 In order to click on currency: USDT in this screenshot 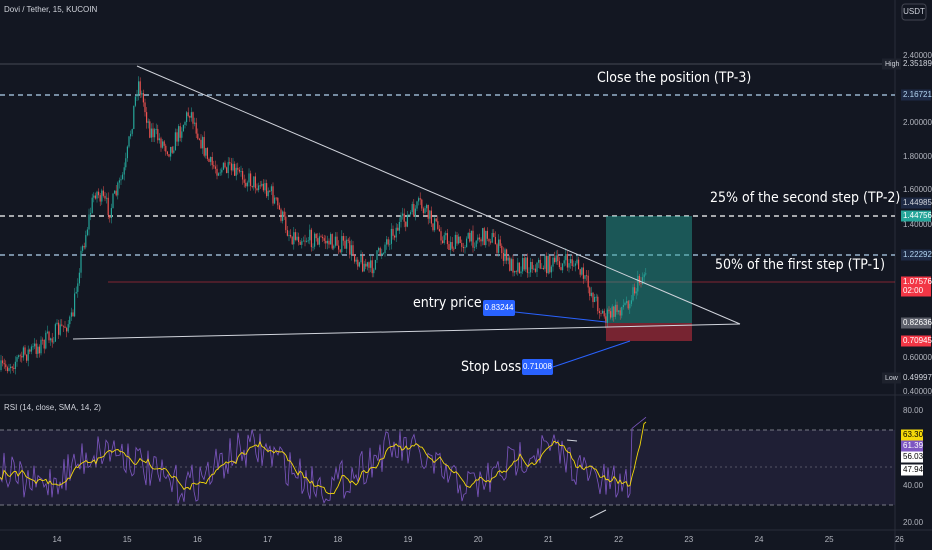, I will do `click(914, 11)`.